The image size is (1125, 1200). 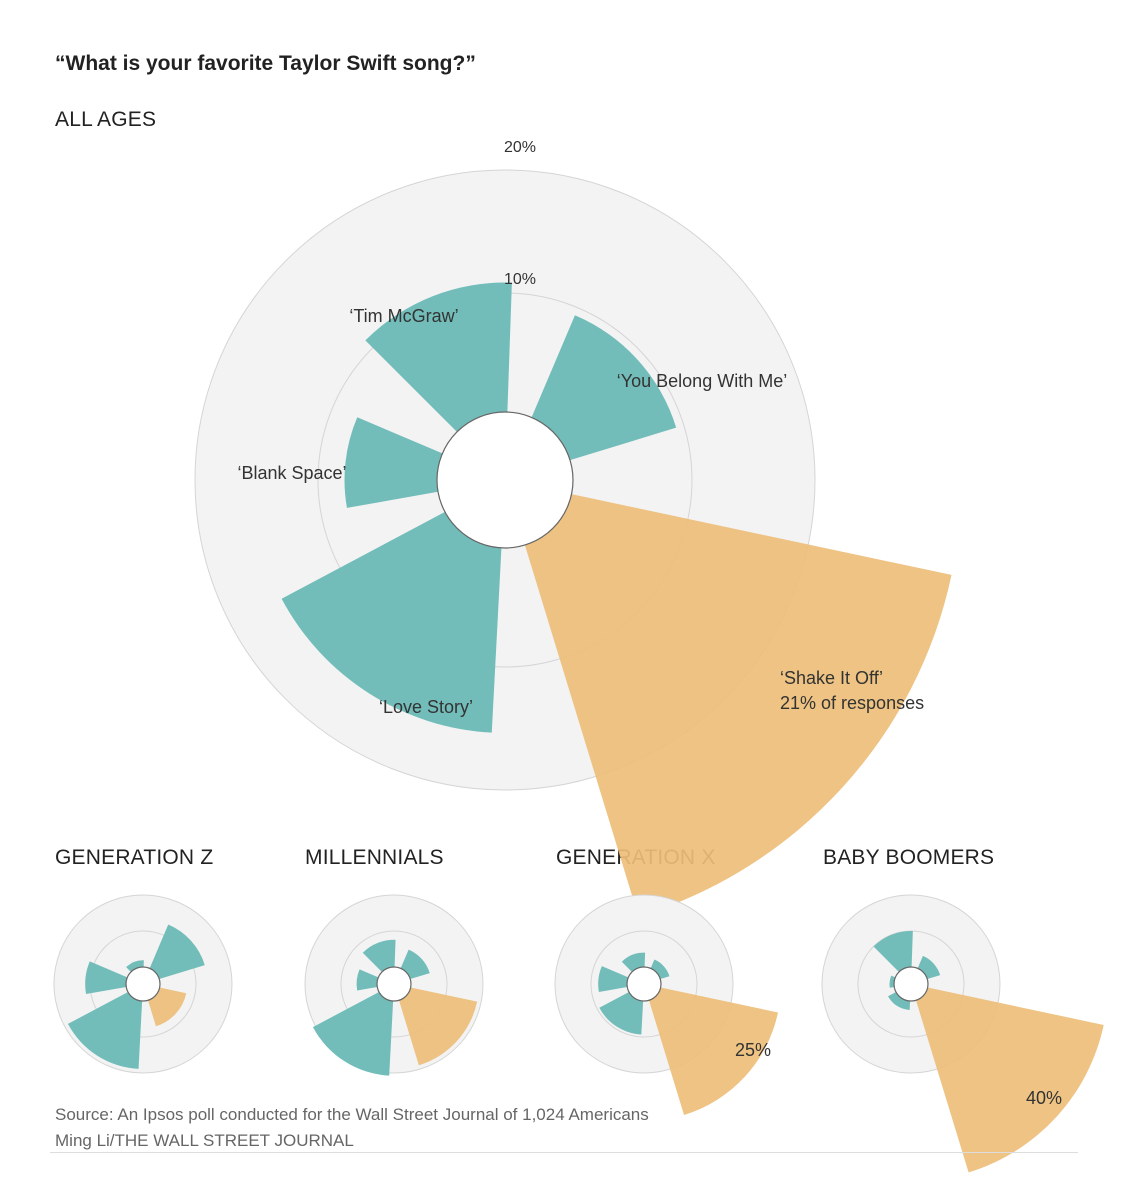 I want to click on grid-label-20: 20%, so click(x=520, y=147).